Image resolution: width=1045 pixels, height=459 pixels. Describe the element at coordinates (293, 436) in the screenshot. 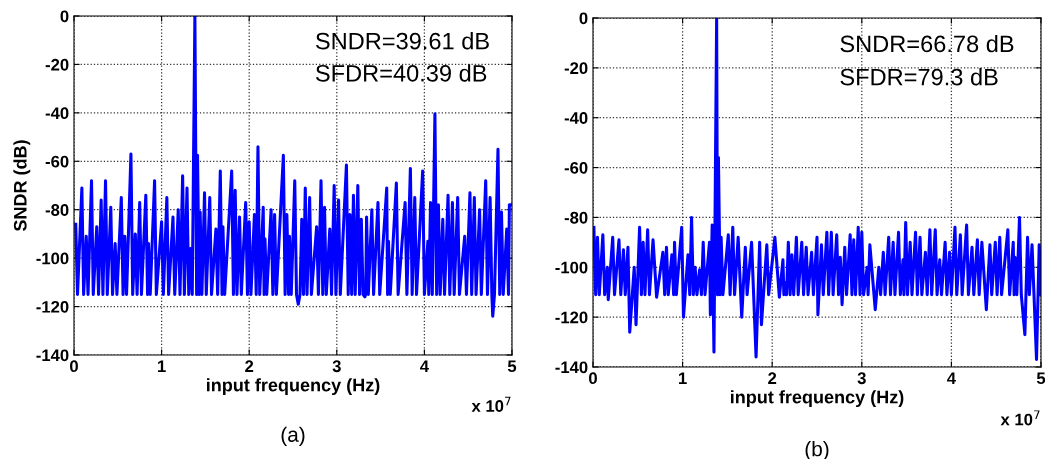

I see `text: (a)` at that location.